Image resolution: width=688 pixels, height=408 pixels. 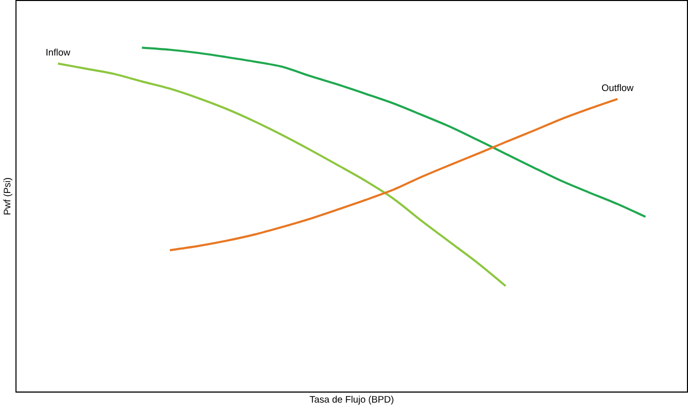 I want to click on series-label: Outflow, so click(x=618, y=88).